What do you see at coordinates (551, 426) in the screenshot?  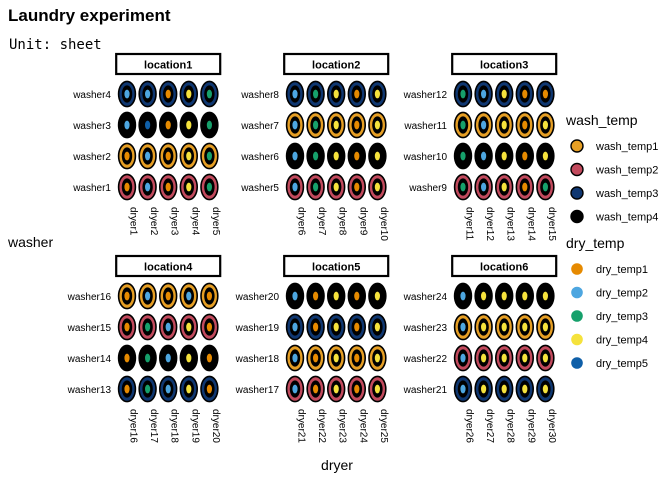 I see `dryer-label: dryer30` at bounding box center [551, 426].